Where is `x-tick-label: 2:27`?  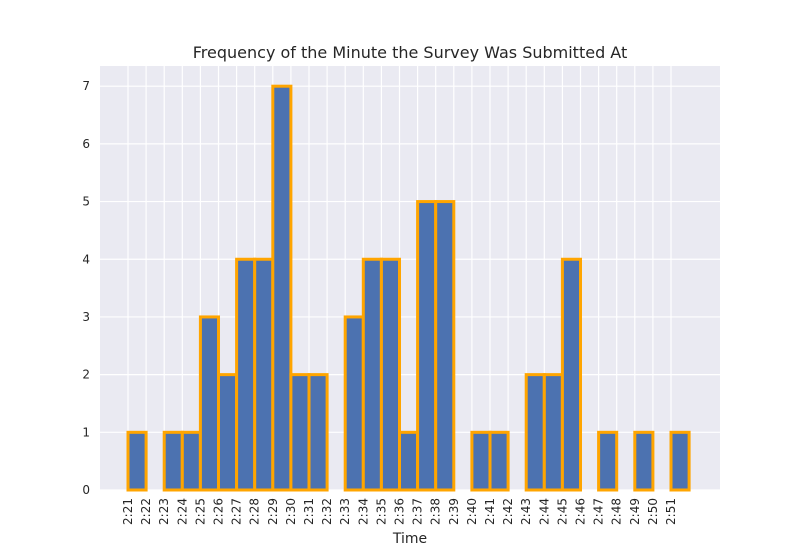
x-tick-label: 2:27 is located at coordinates (237, 511).